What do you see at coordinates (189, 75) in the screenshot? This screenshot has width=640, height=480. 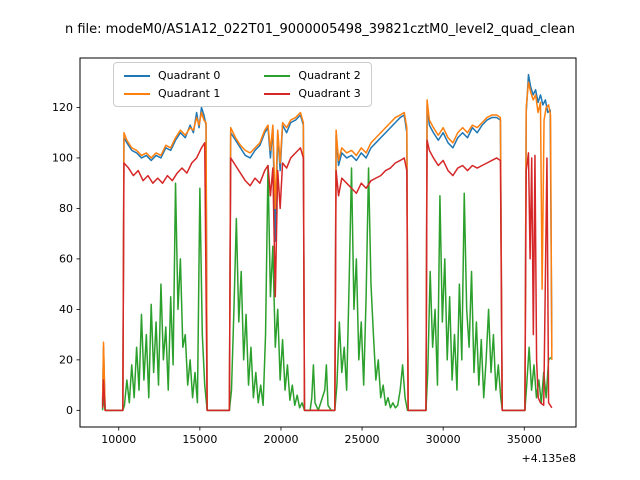 I see `legend-label: Quadrant 0` at bounding box center [189, 75].